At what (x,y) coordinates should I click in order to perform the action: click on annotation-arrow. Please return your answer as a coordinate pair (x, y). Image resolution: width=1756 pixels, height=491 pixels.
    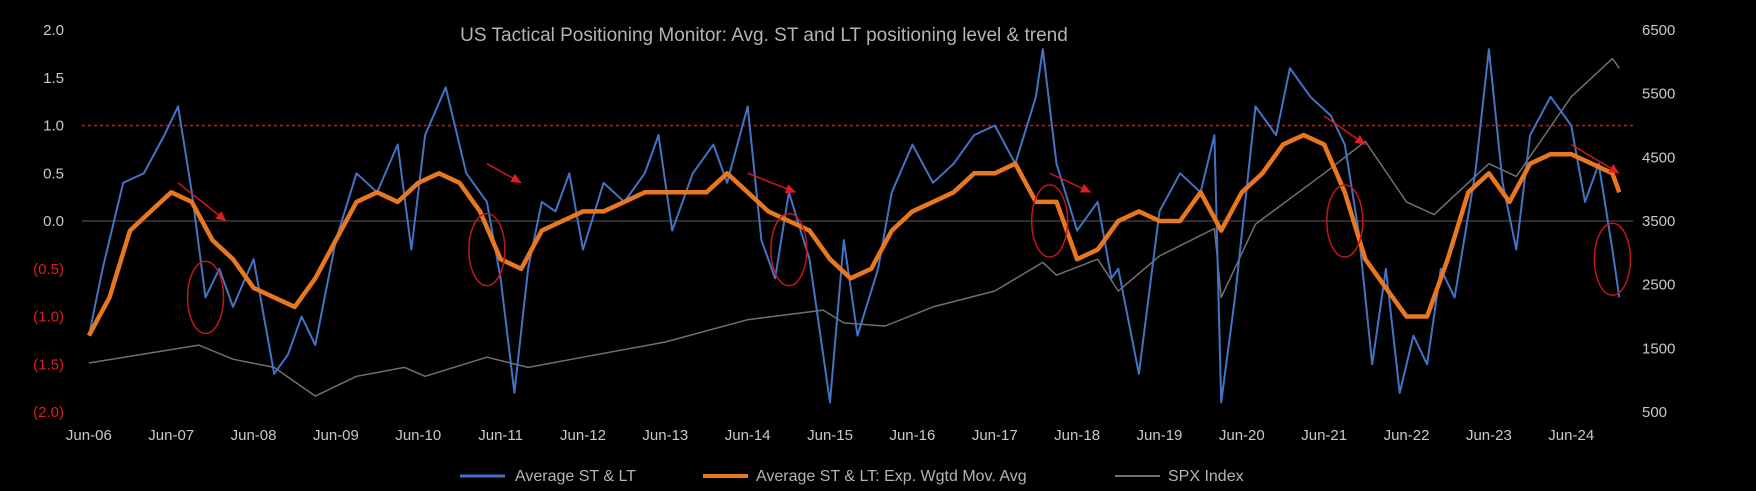
    Looking at the image, I should click on (202, 202).